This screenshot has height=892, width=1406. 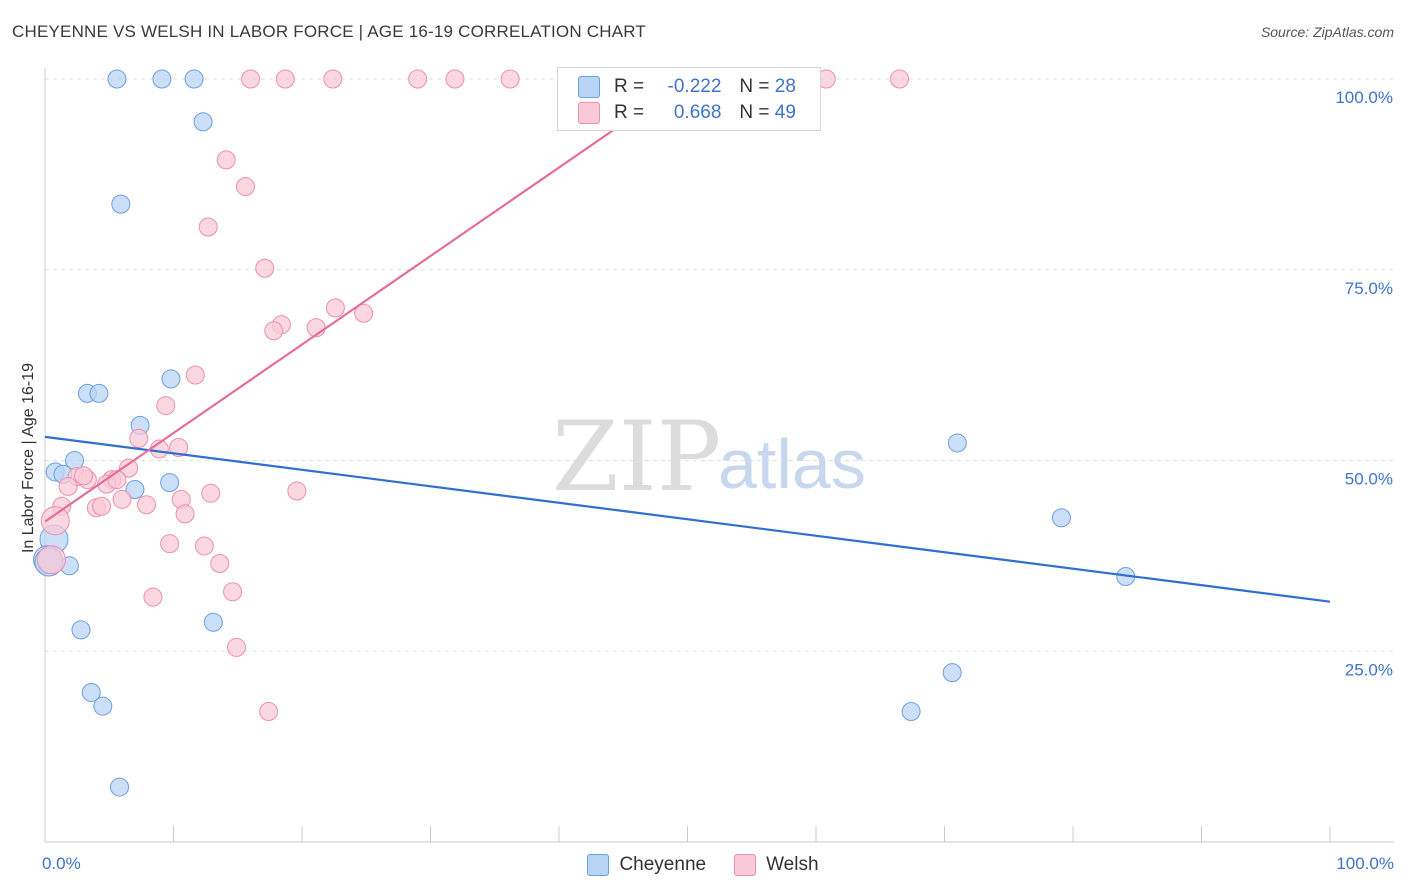 I want to click on legend-row-welsh: R = 0.668 N = 49, so click(x=687, y=113).